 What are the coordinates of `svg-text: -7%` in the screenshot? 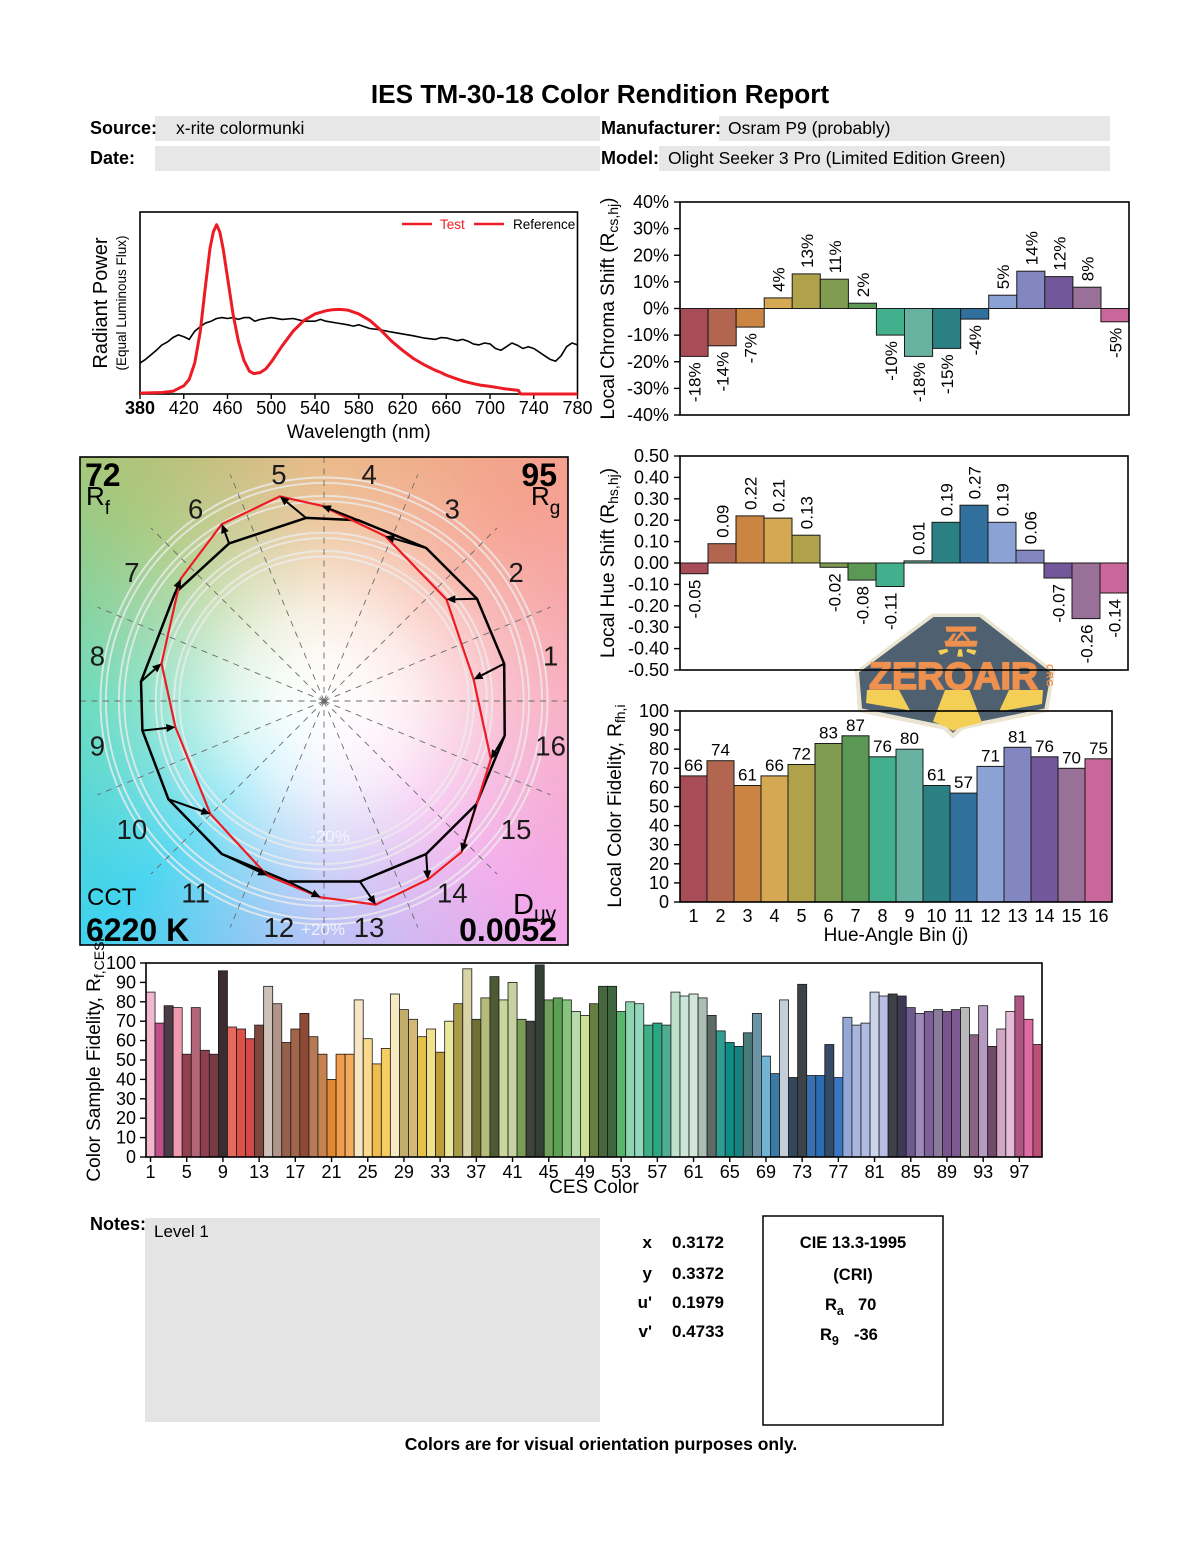 It's located at (751, 348).